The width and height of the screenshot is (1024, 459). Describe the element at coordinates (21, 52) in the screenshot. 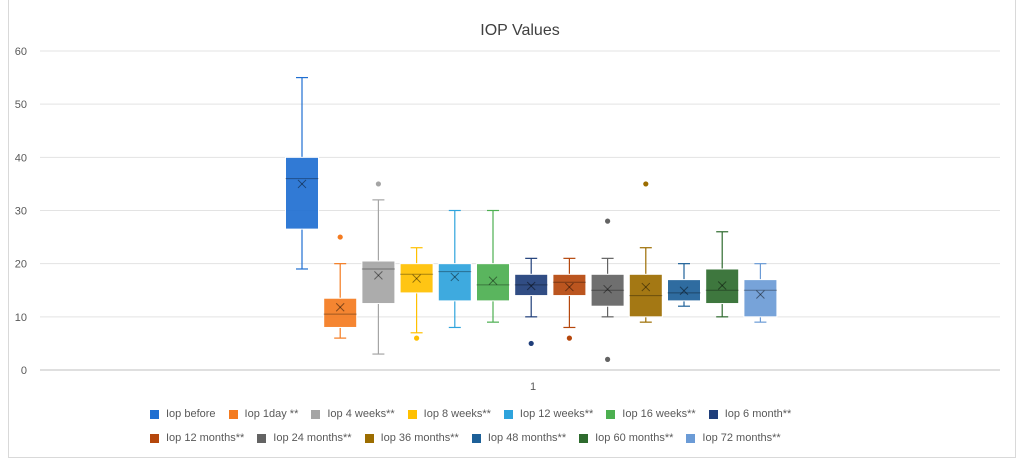

I see `y-tick-label: 60` at that location.